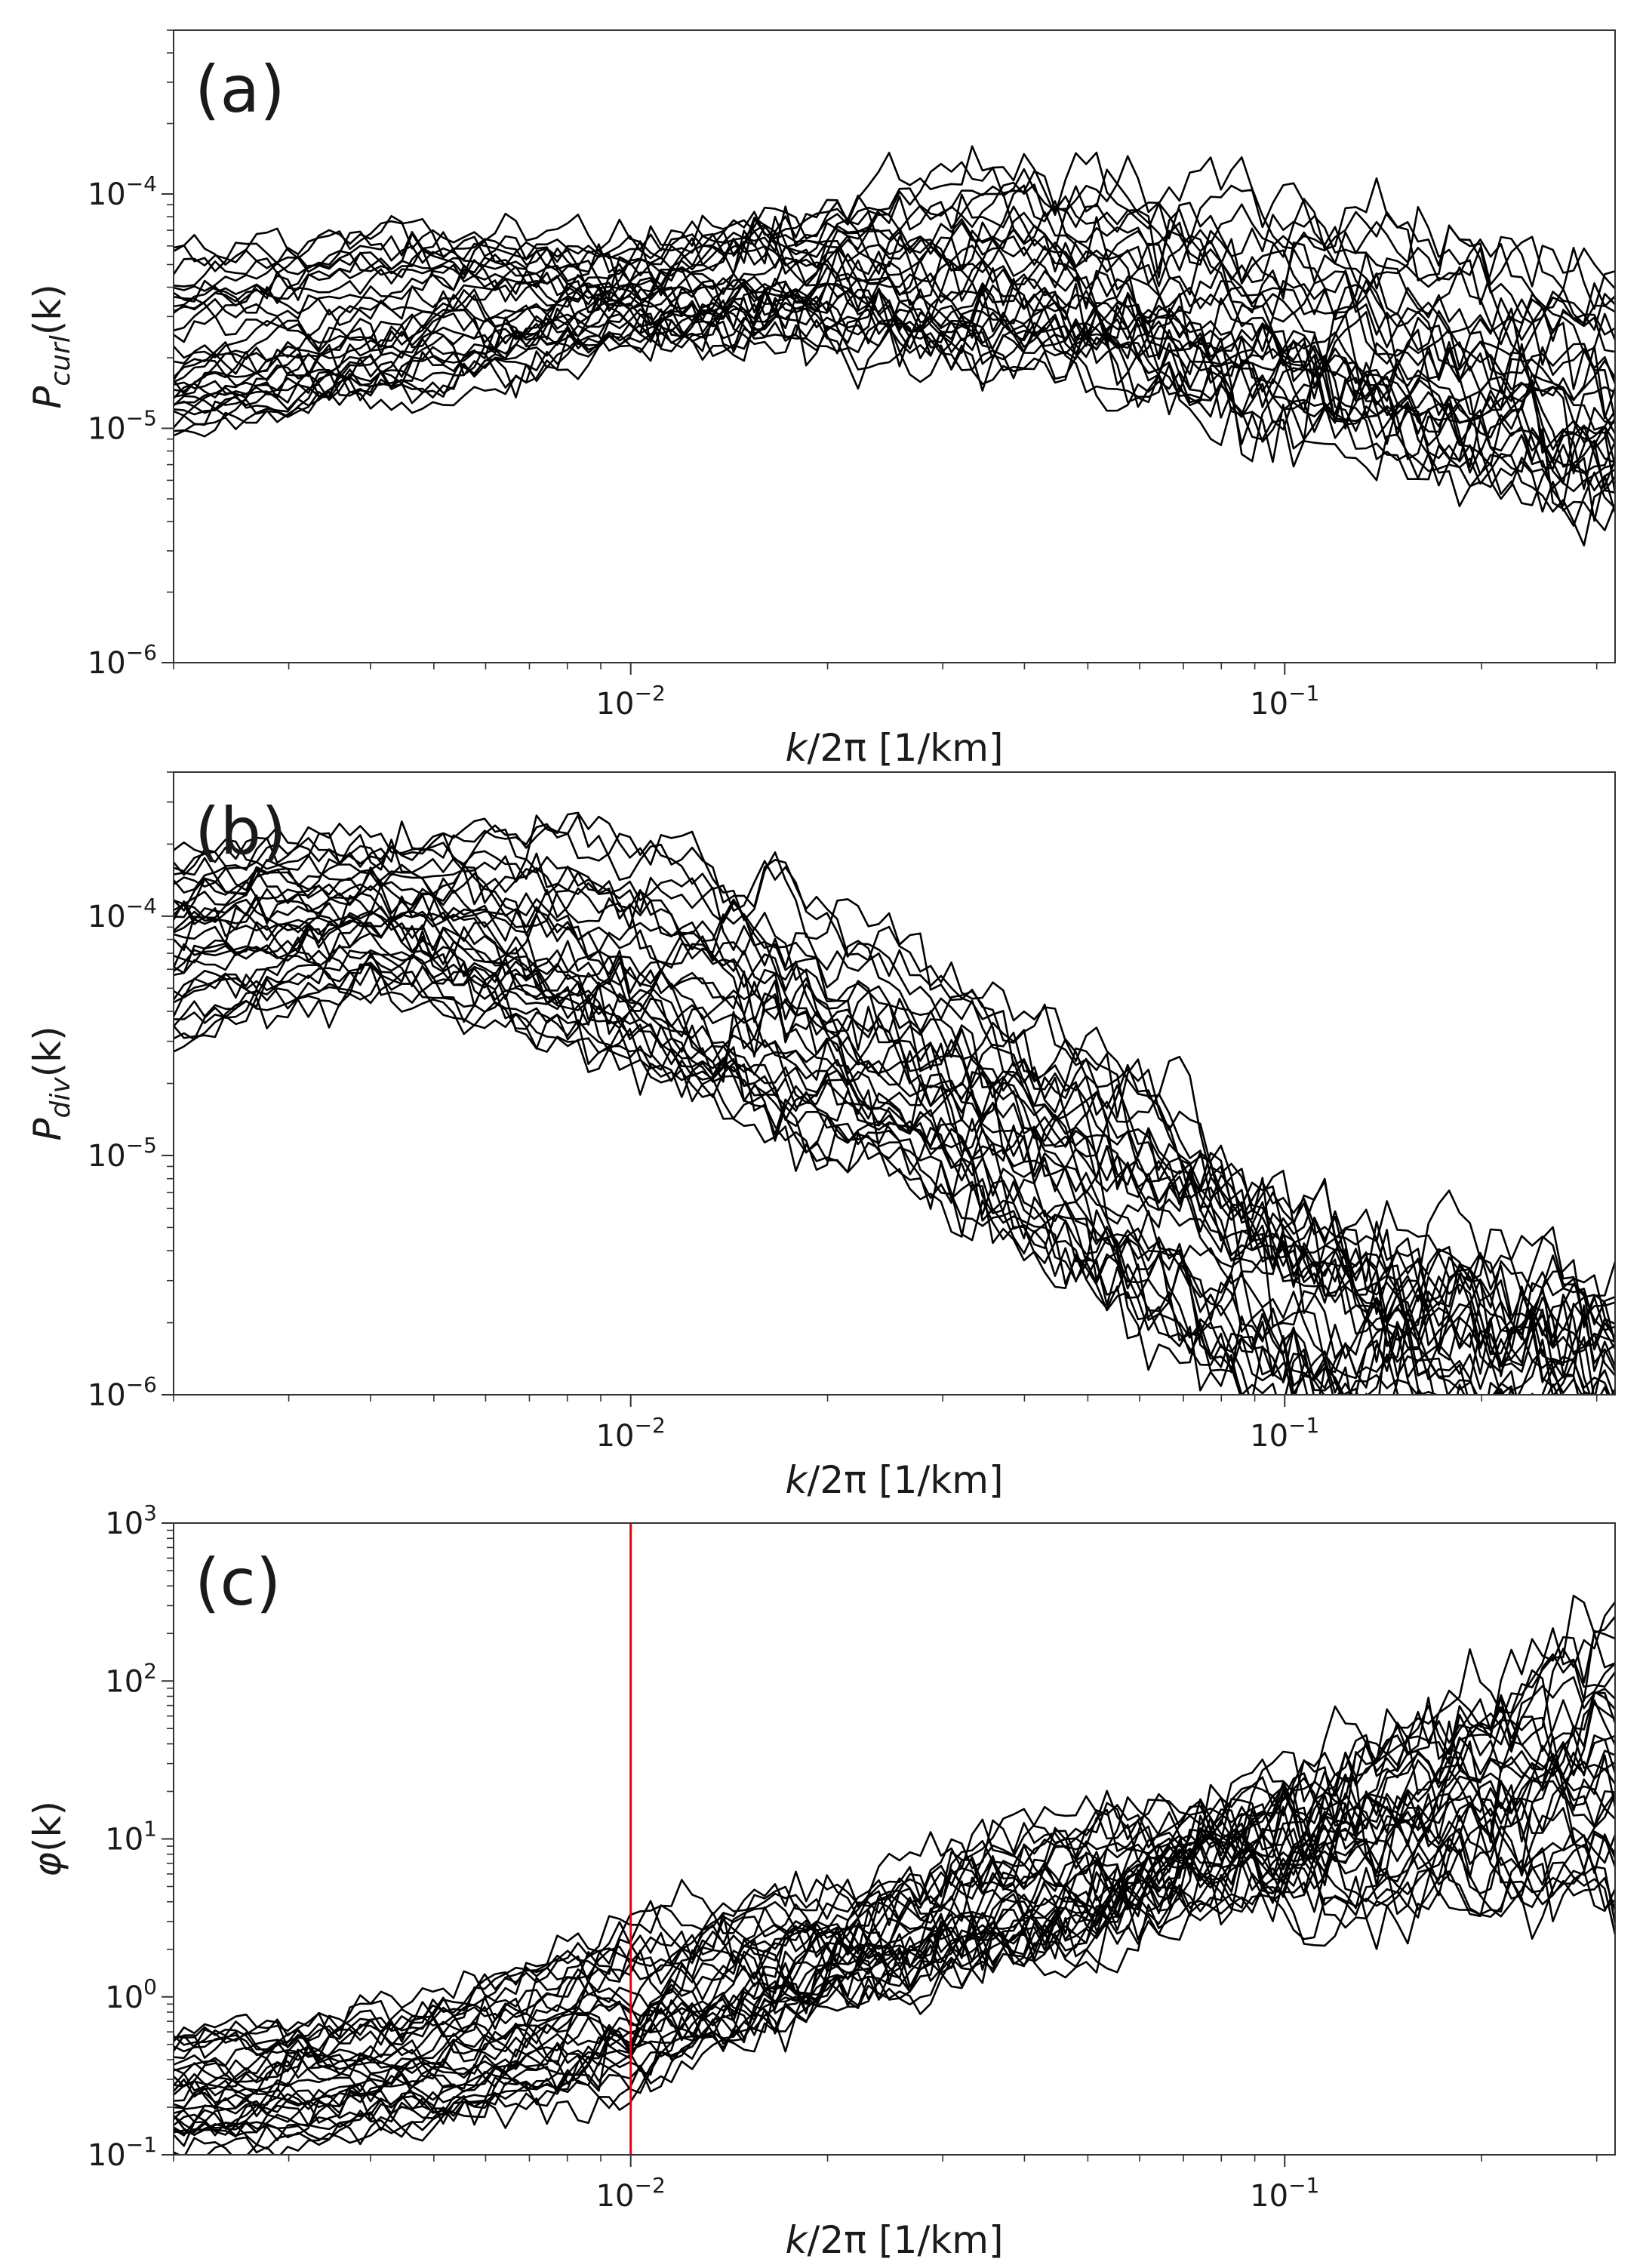 The height and width of the screenshot is (2268, 1643). I want to click on y-tick-label: 10⁻¹, so click(123, 2152).